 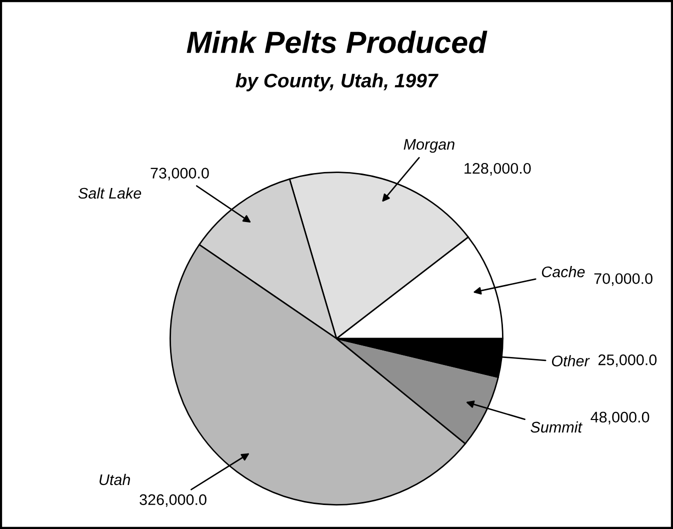 I want to click on data-label: 25,000.0, so click(x=627, y=361).